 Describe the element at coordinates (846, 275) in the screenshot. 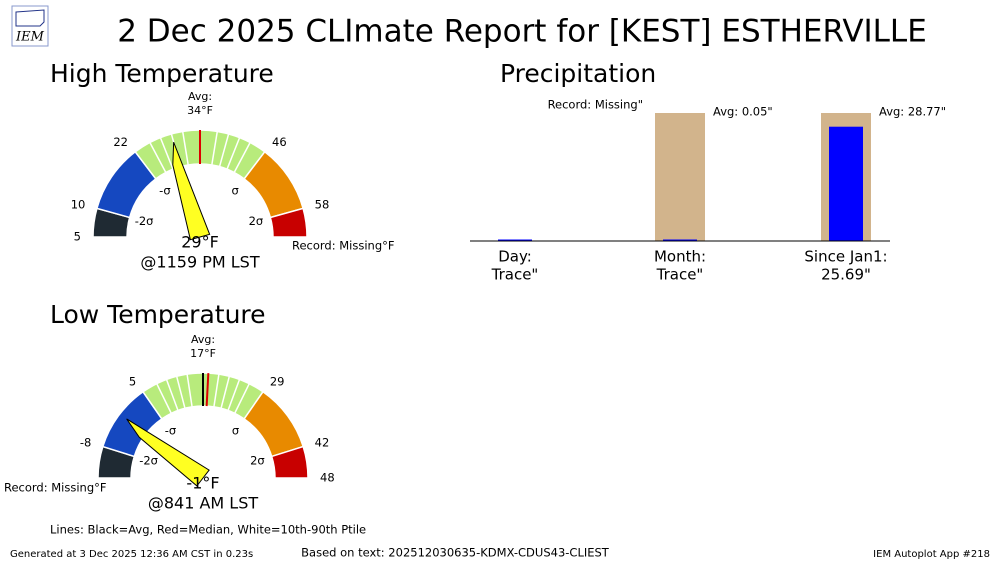

I see `obs-label: 25.69"` at that location.